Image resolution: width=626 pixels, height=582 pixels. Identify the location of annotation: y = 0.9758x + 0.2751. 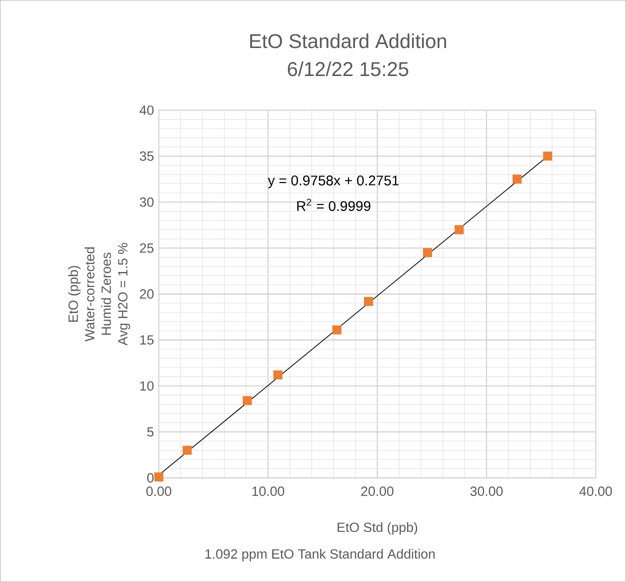
(333, 182).